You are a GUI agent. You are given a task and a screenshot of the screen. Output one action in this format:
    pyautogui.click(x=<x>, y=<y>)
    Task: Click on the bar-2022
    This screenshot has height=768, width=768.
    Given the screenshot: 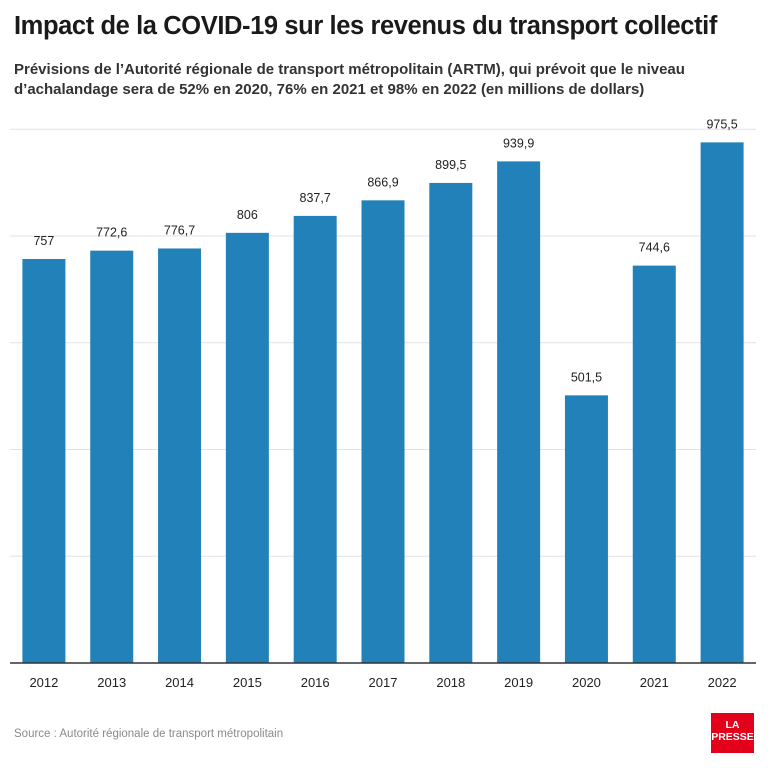 What is the action you would take?
    pyautogui.click(x=722, y=402)
    